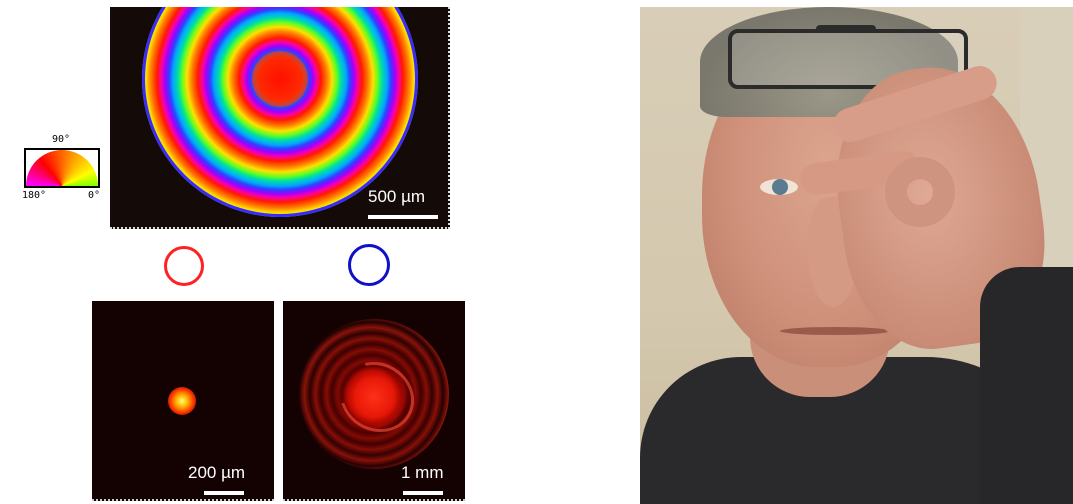 Image resolution: width=1073 pixels, height=504 pixels. Describe the element at coordinates (34, 195) in the screenshot. I see `hue-legend-left-label: 180°` at that location.